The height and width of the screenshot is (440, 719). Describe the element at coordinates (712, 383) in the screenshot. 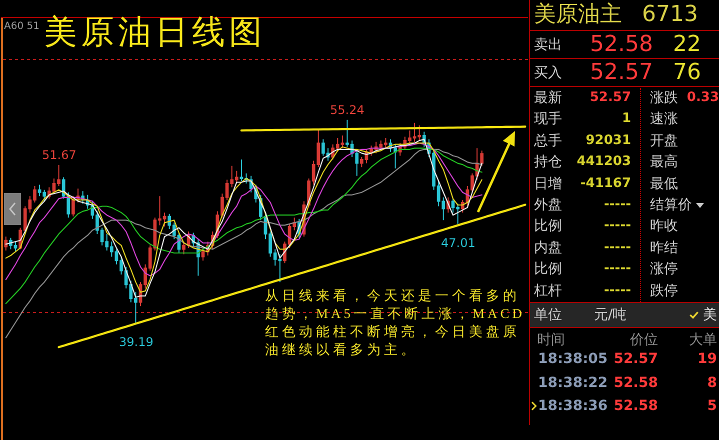

I see `text: 8` at that location.